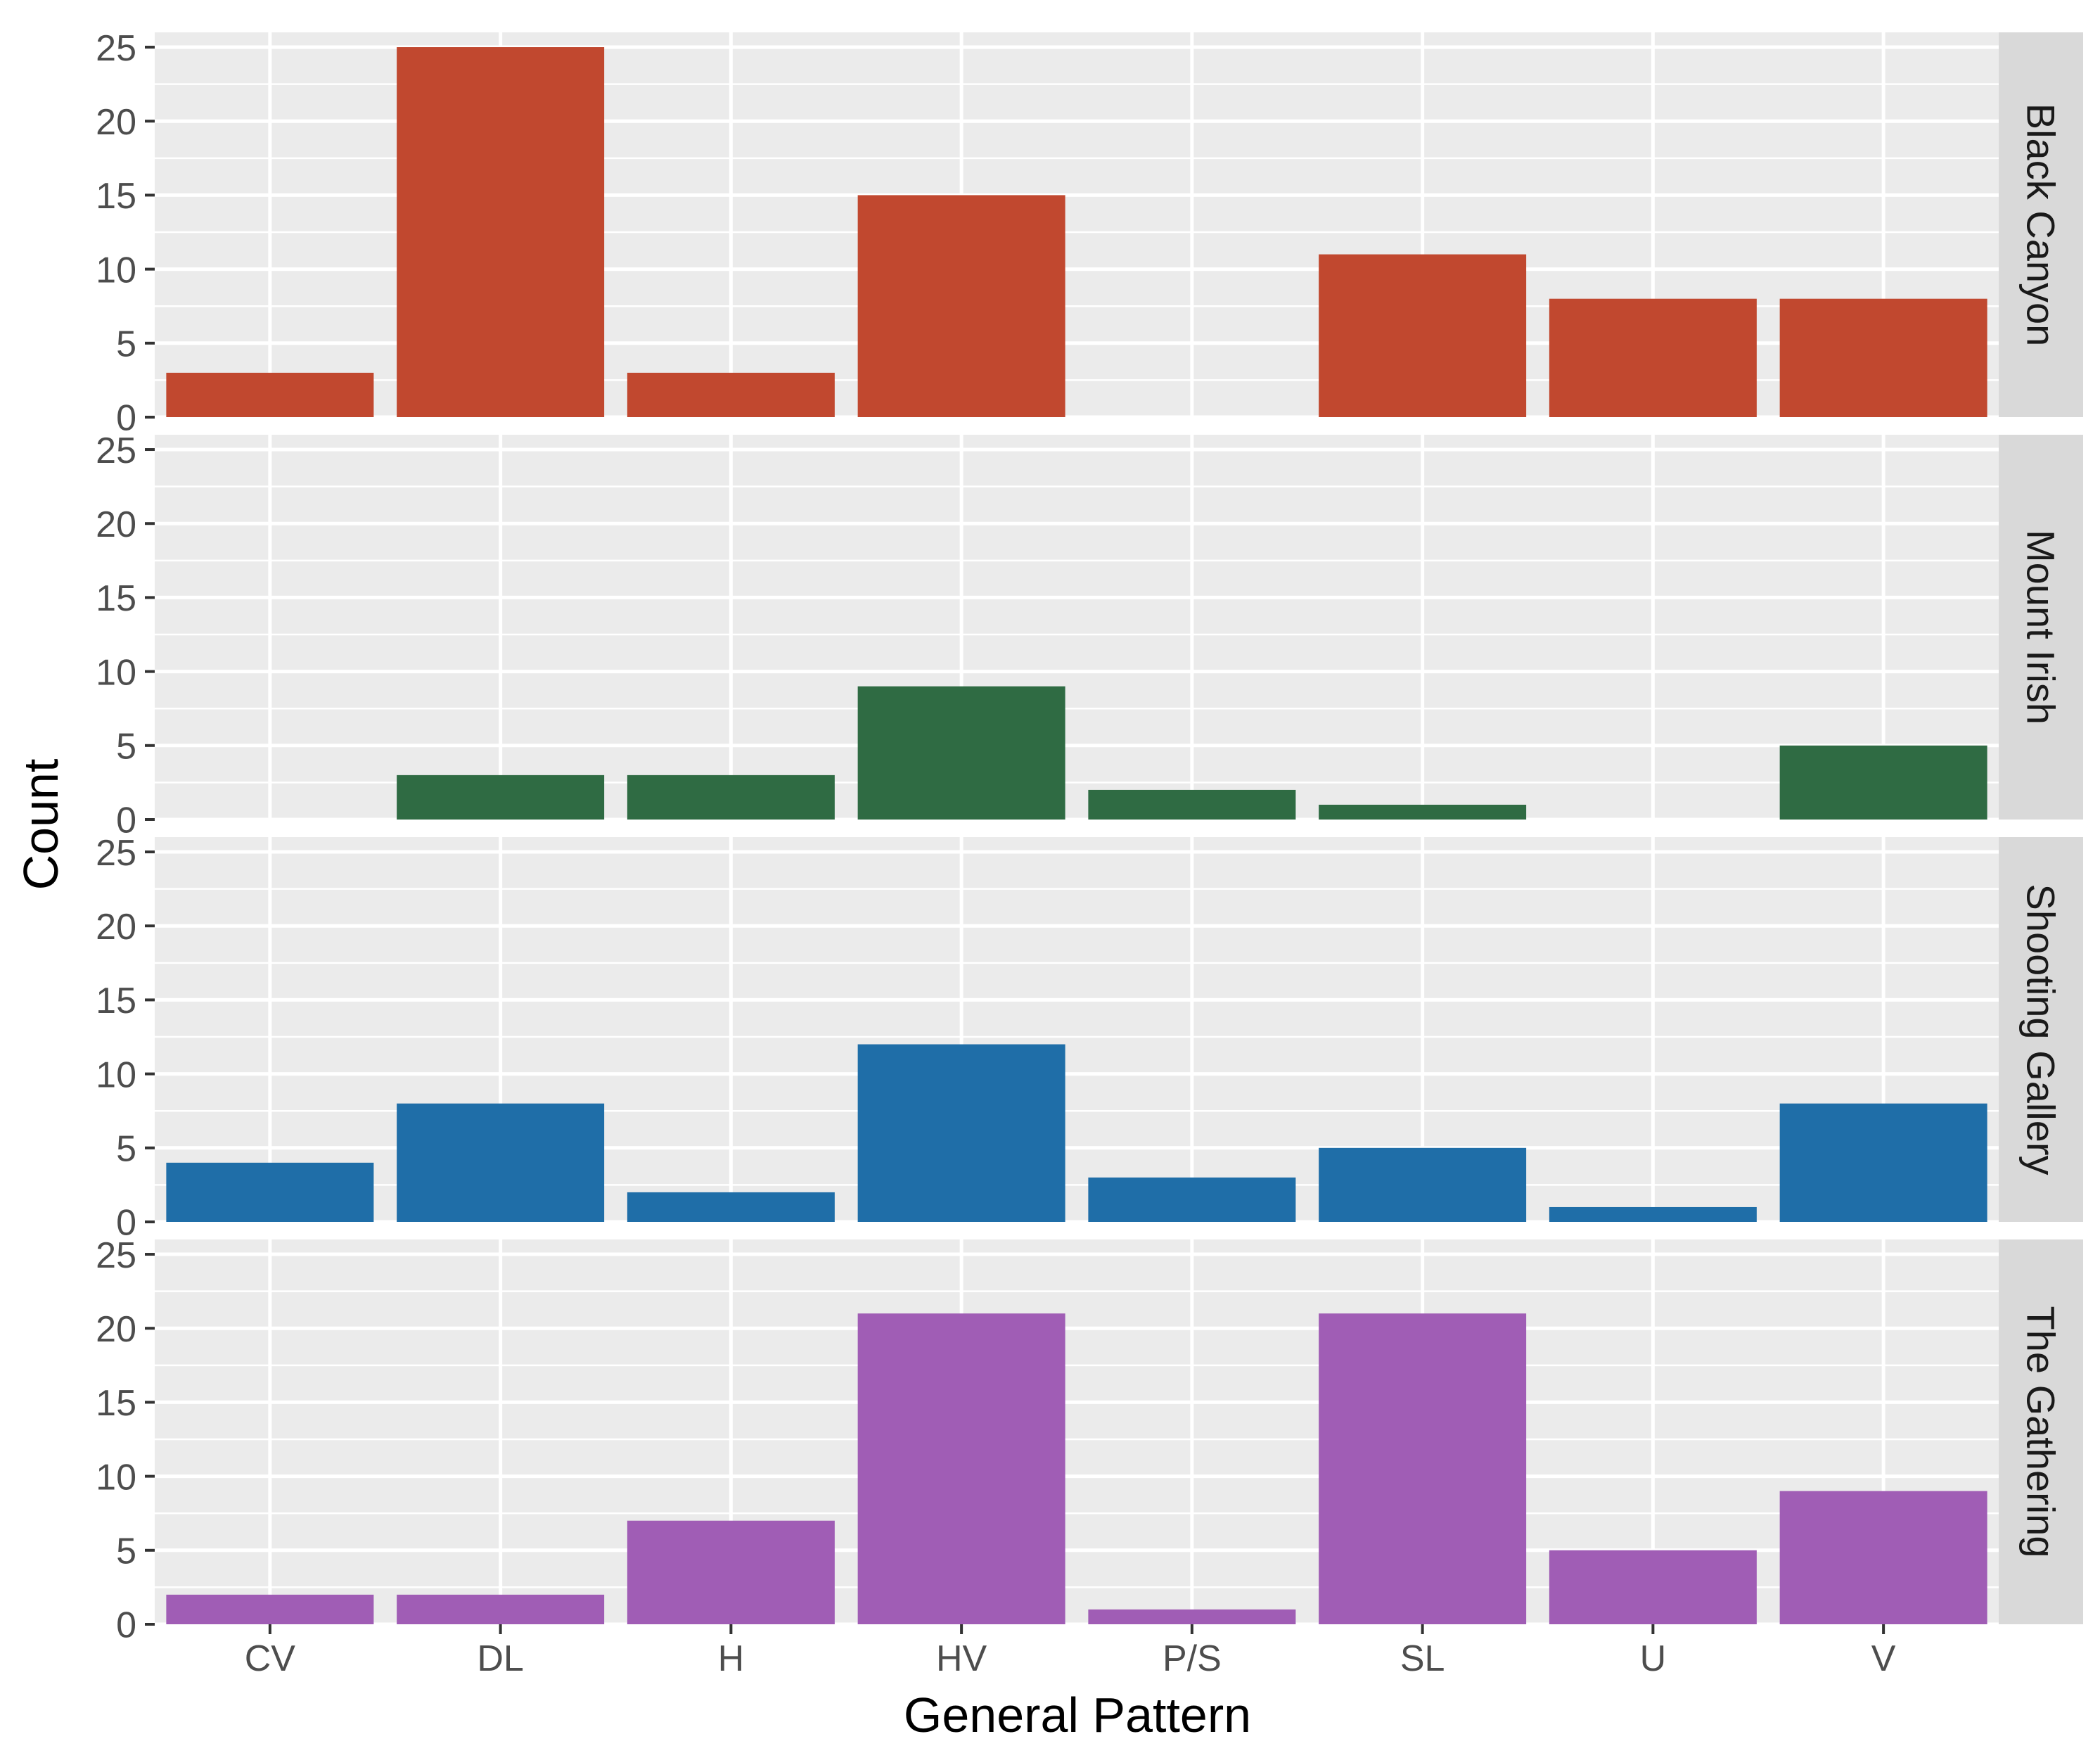 The height and width of the screenshot is (1753, 2100). I want to click on bar-the-gathering-sl, so click(1423, 1468).